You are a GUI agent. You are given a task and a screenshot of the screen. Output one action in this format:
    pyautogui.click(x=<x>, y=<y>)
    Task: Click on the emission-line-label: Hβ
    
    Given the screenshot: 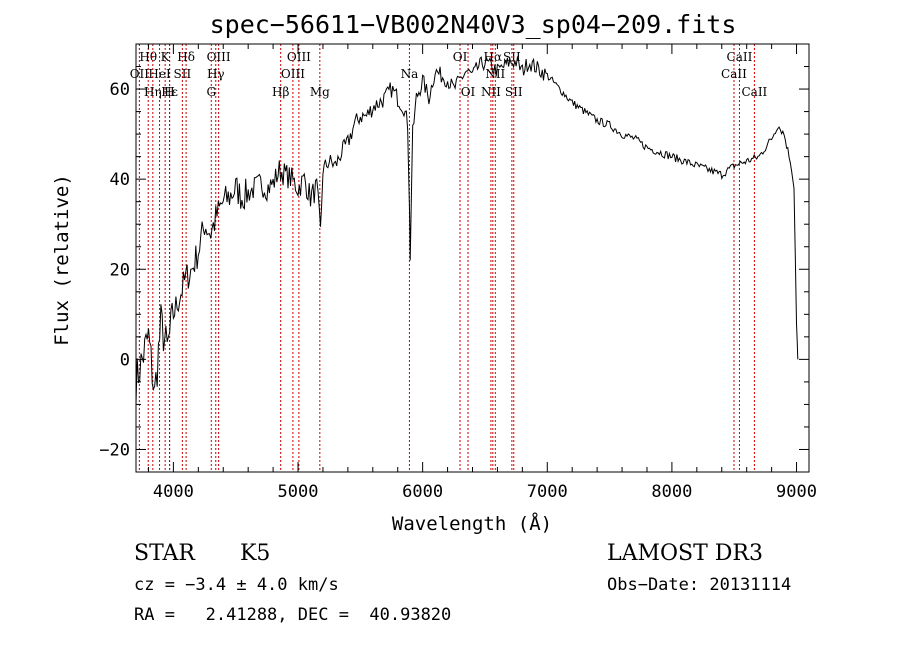 What is the action you would take?
    pyautogui.click(x=280, y=92)
    